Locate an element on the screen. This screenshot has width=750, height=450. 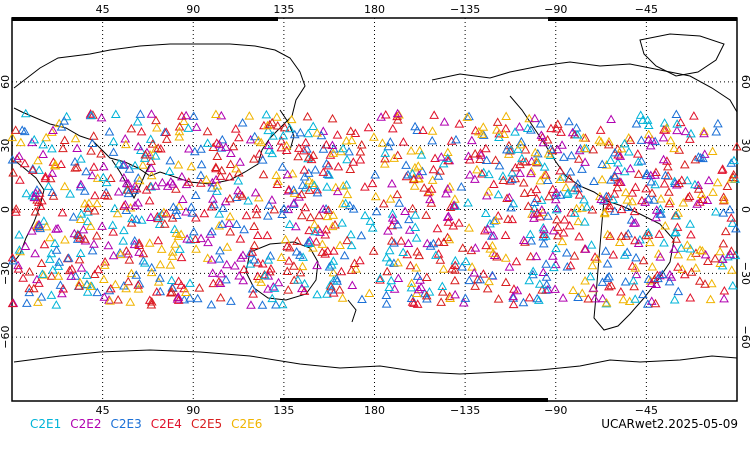
top-lon-label: −45 is located at coordinates (646, 9).